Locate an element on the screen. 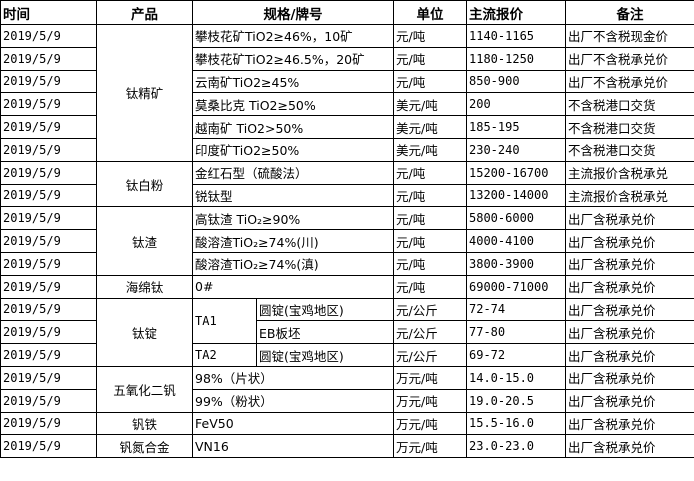  table-row: 2019/5/9 海绵钛 0# 元/吨 69000-71000 出厂含税承兑价 is located at coordinates (347, 286).